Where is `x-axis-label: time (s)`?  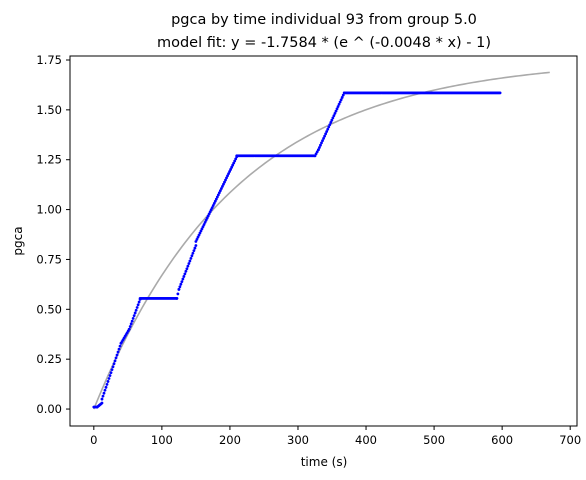
x-axis-label: time (s) is located at coordinates (324, 462).